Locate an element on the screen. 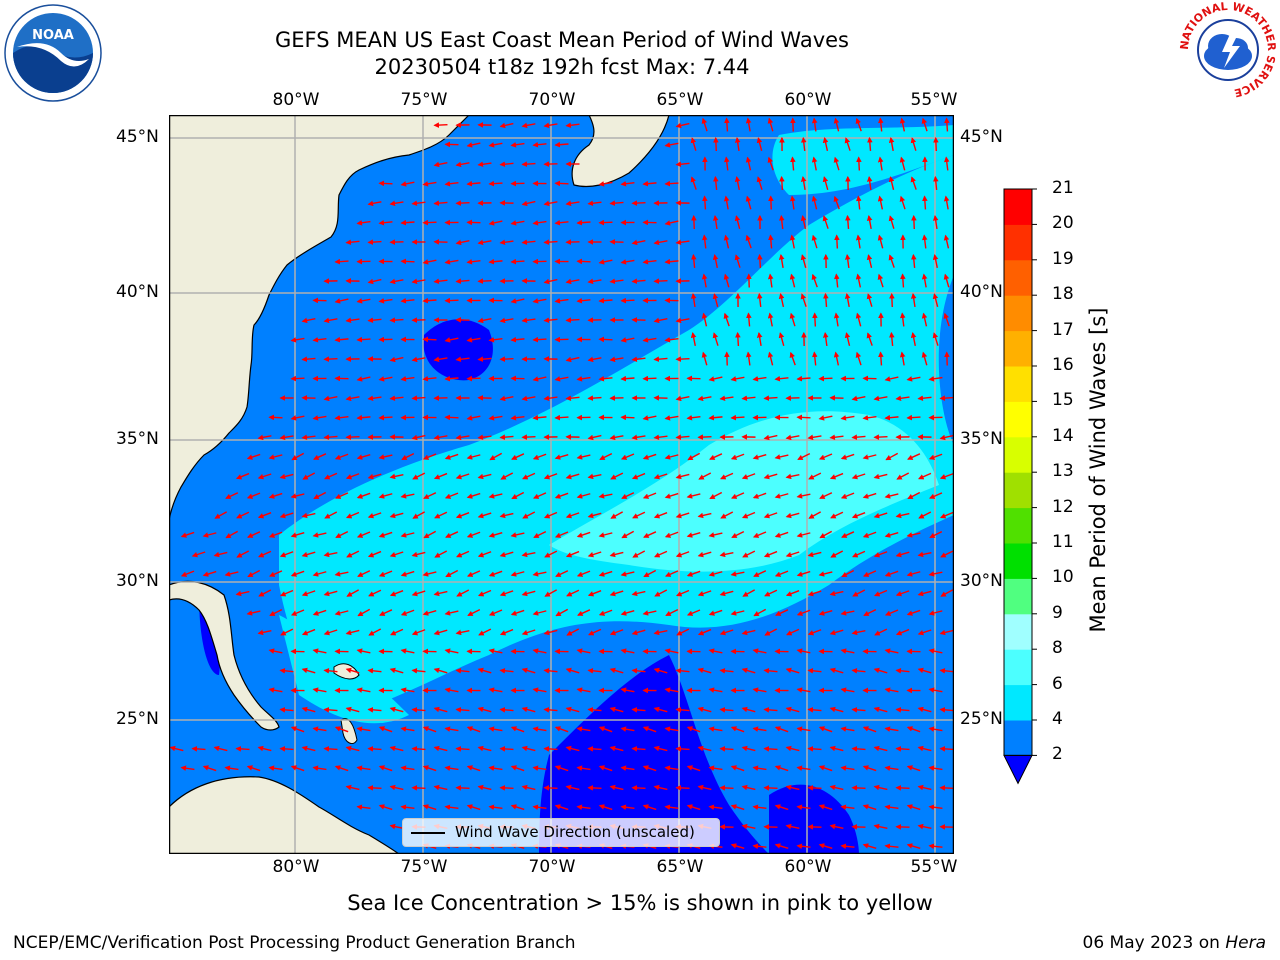  colorbar-tick-label: 13 is located at coordinates (1063, 471).